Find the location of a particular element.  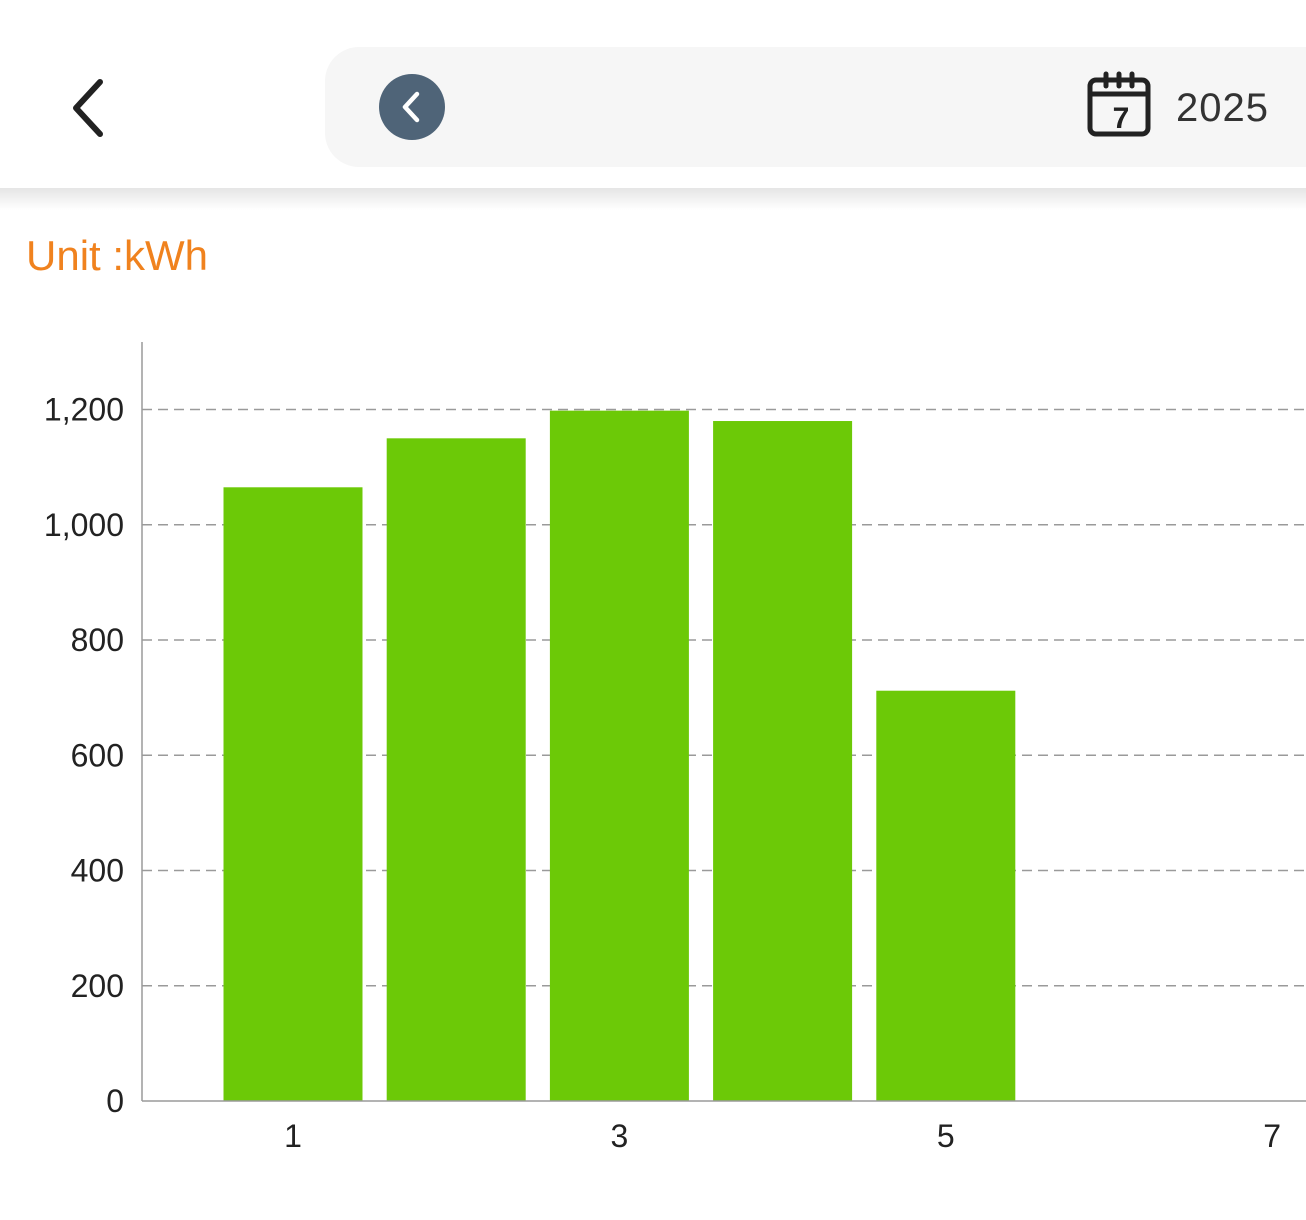

calendar-icon: 7 is located at coordinates (1119, 104).